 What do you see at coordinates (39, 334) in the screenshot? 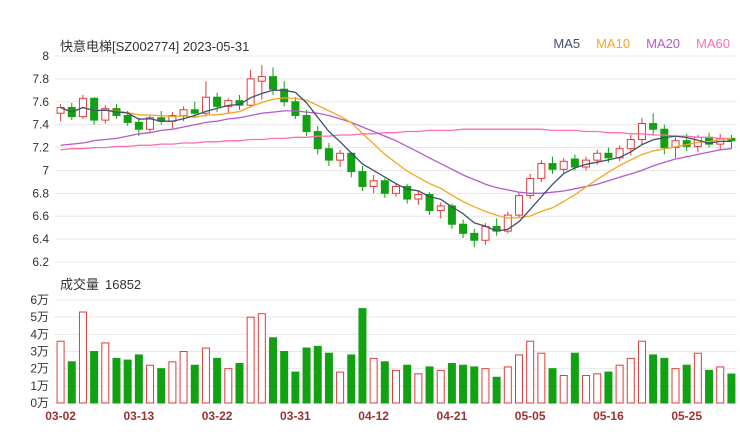
I see `volume-tick-label: 4万` at bounding box center [39, 334].